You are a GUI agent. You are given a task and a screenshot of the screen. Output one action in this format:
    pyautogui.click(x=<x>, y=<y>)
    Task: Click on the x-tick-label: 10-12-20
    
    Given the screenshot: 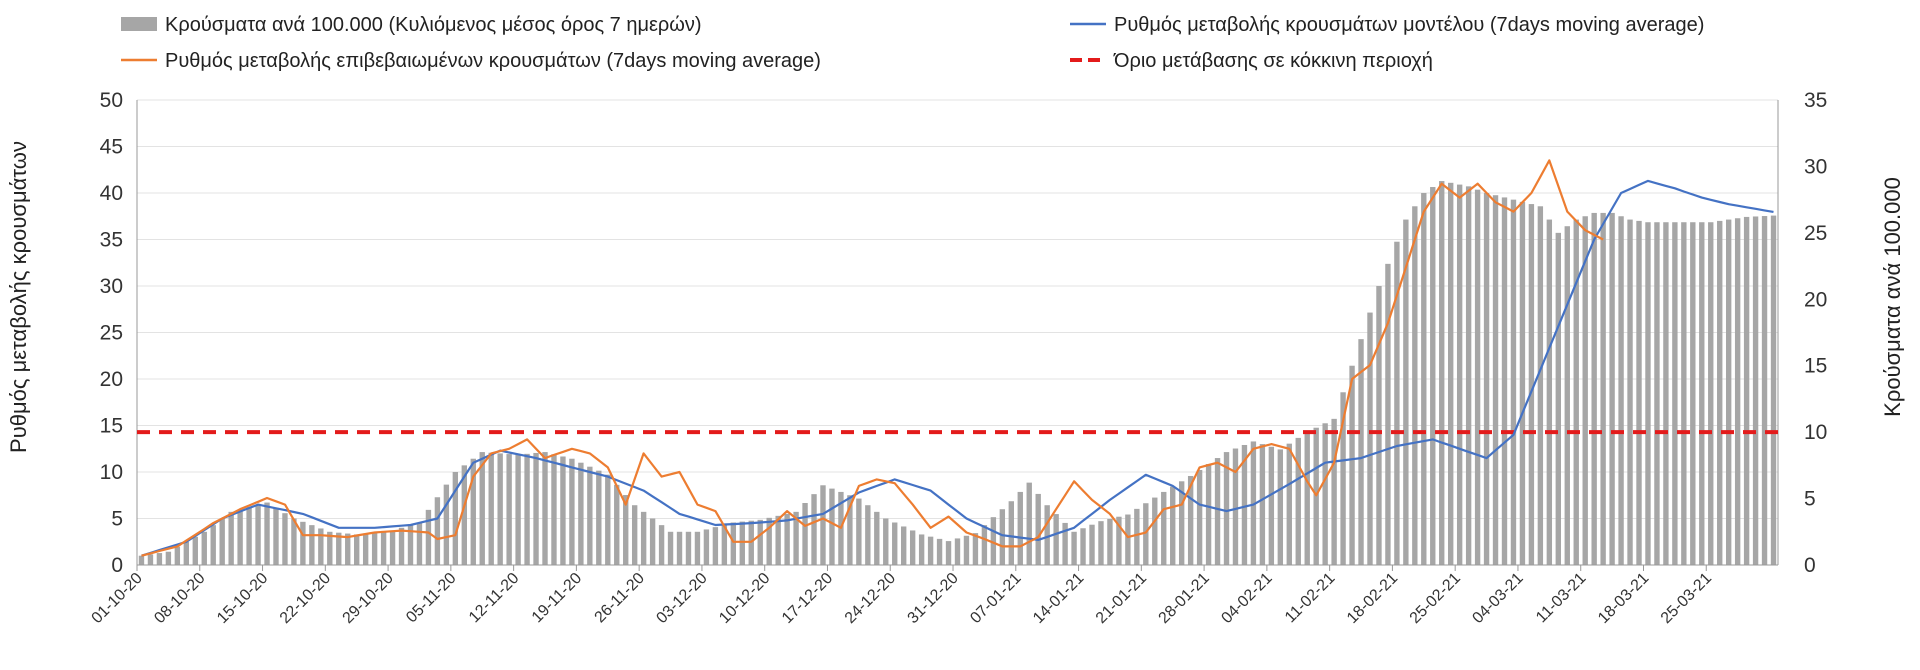 What is the action you would take?
    pyautogui.click(x=744, y=598)
    